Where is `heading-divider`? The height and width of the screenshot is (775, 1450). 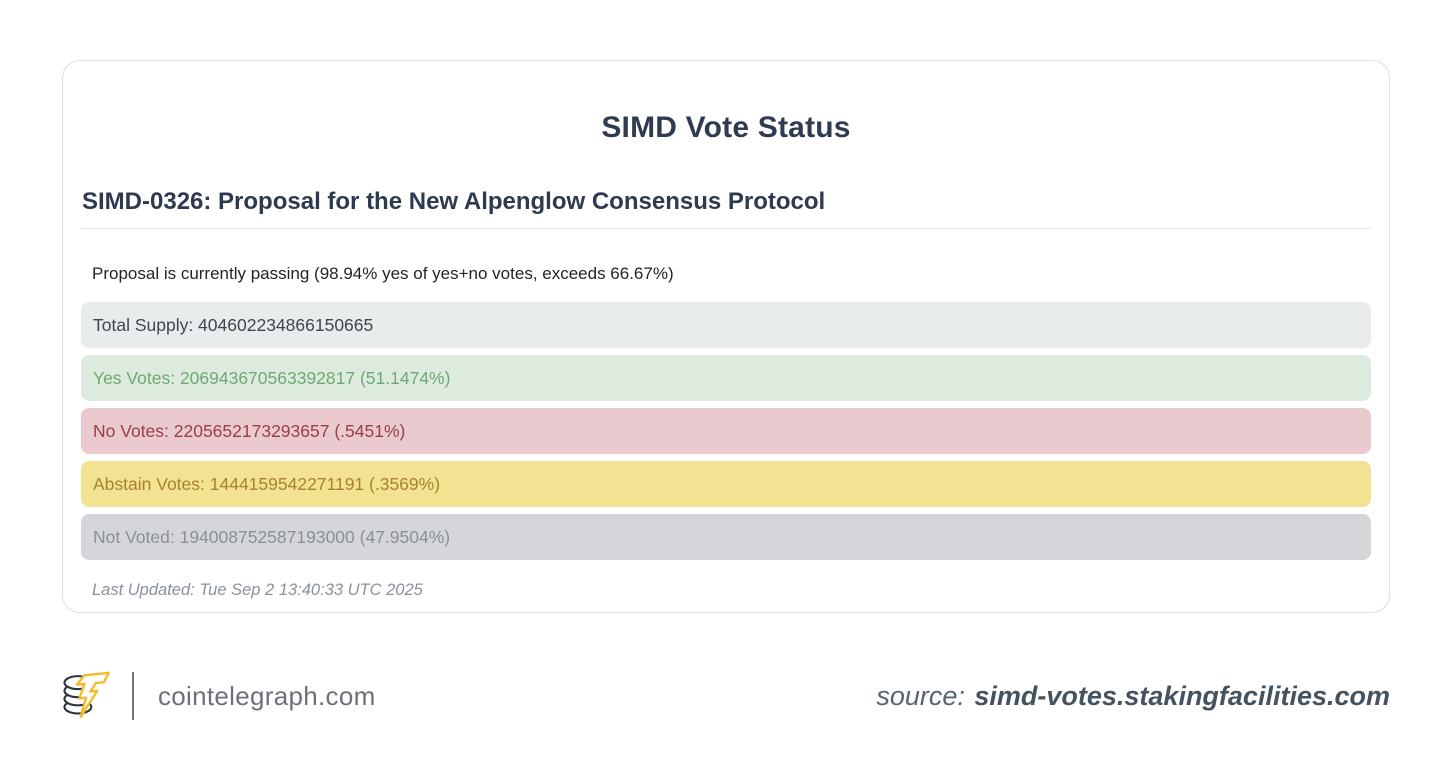 heading-divider is located at coordinates (726, 228).